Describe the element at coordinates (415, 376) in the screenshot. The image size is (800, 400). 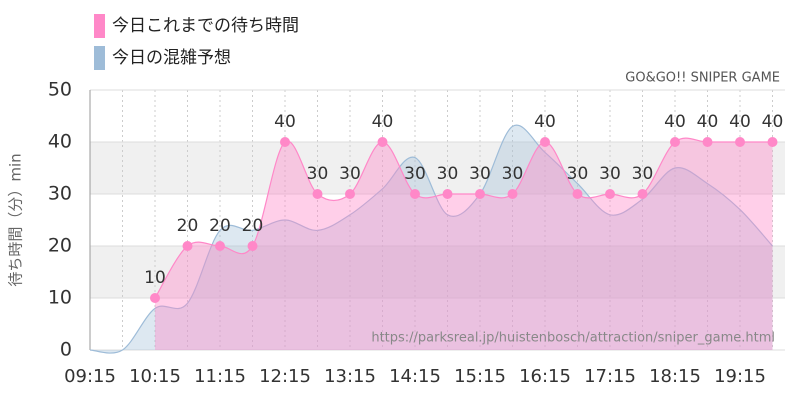
I see `x-tick-label: 14:15` at that location.